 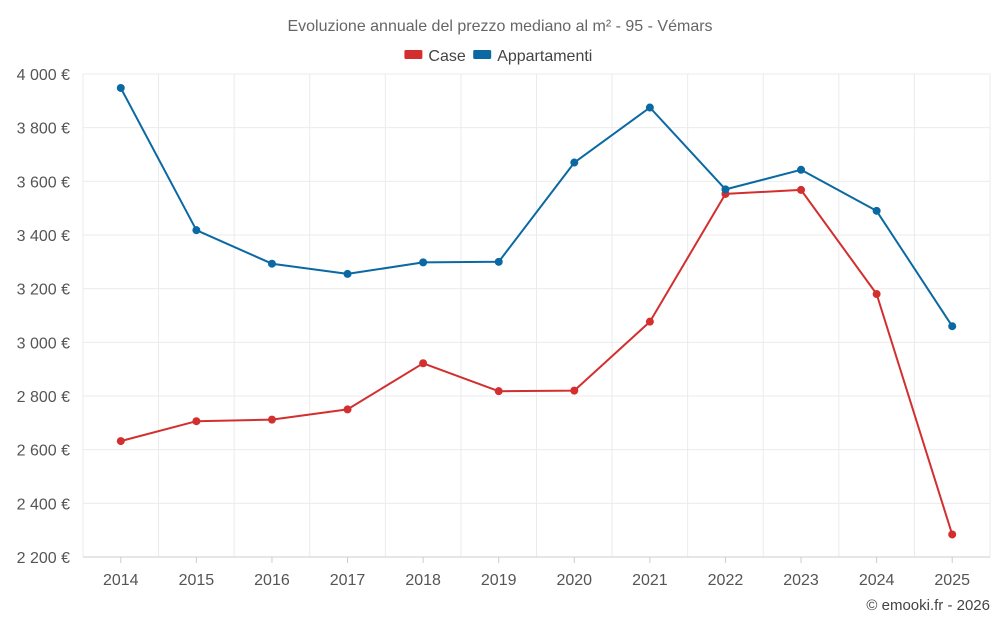 I want to click on legend-item-appartamenti: Appartamenti, so click(x=532, y=56).